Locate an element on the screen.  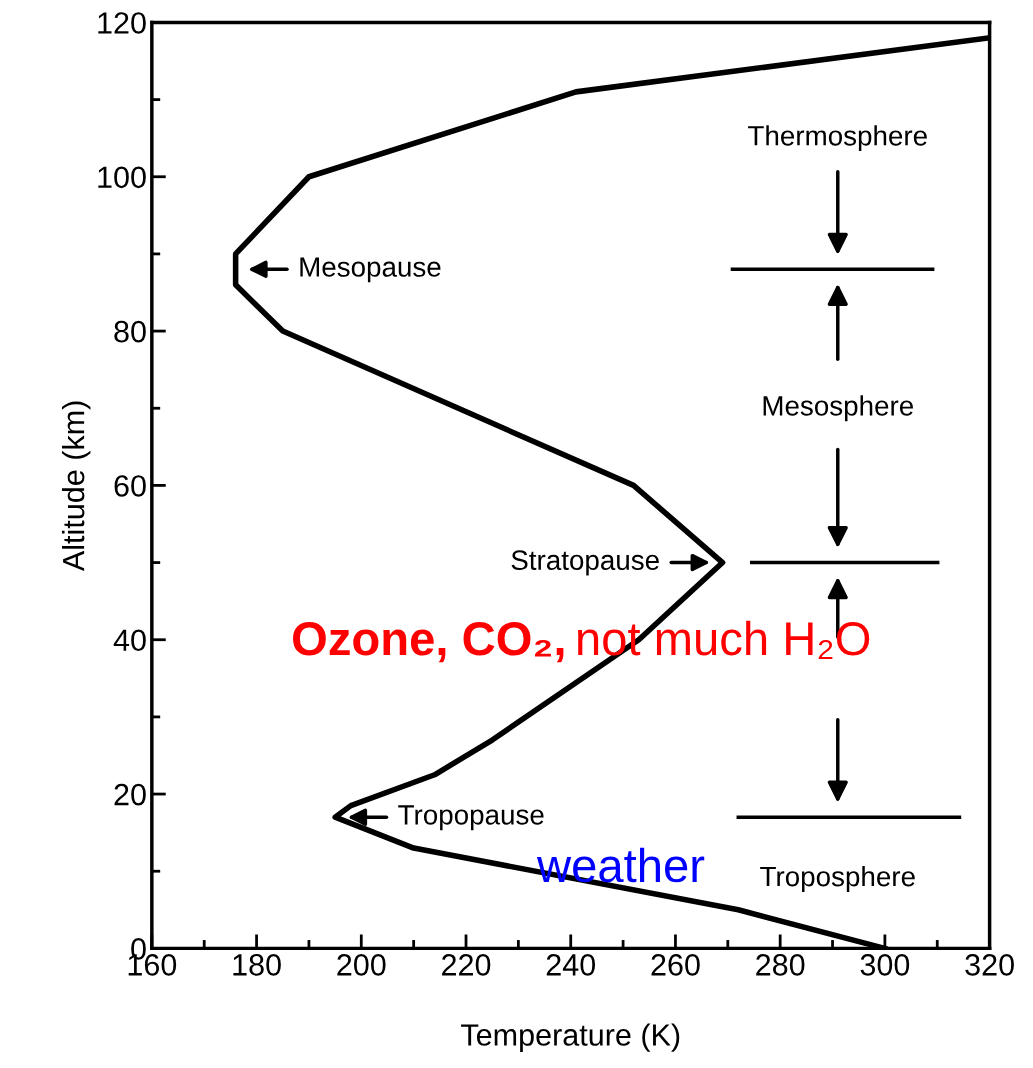
annotation: Stratopause is located at coordinates (585, 563).